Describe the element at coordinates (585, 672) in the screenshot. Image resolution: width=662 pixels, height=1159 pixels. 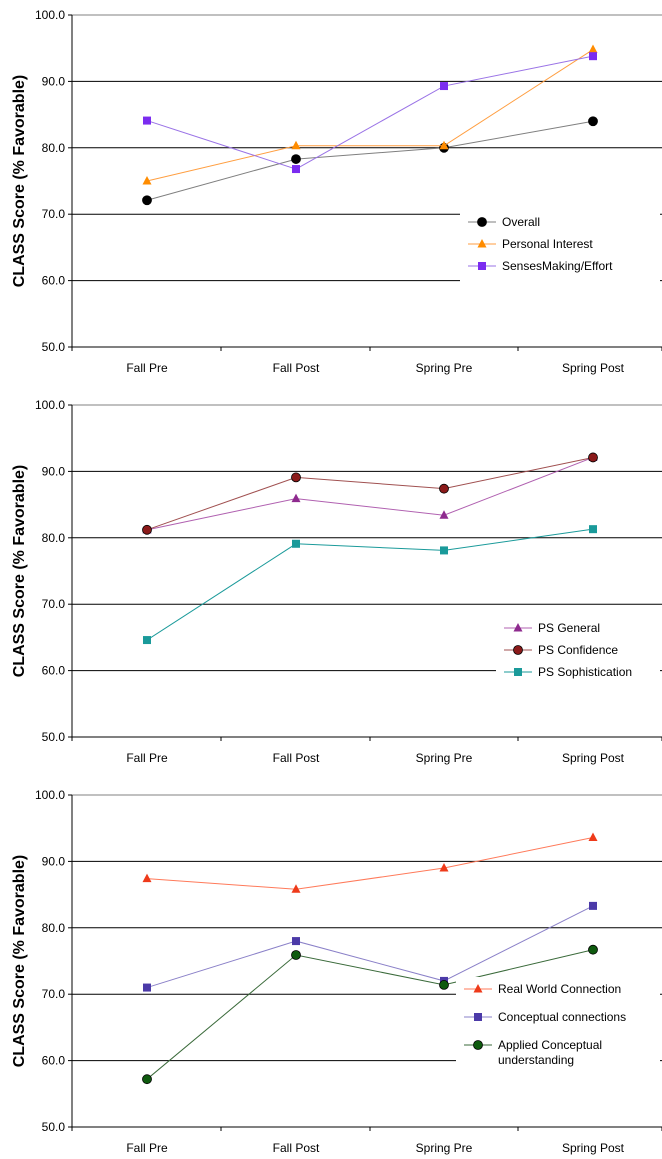
I see `legend-label: PS Sophistication` at that location.